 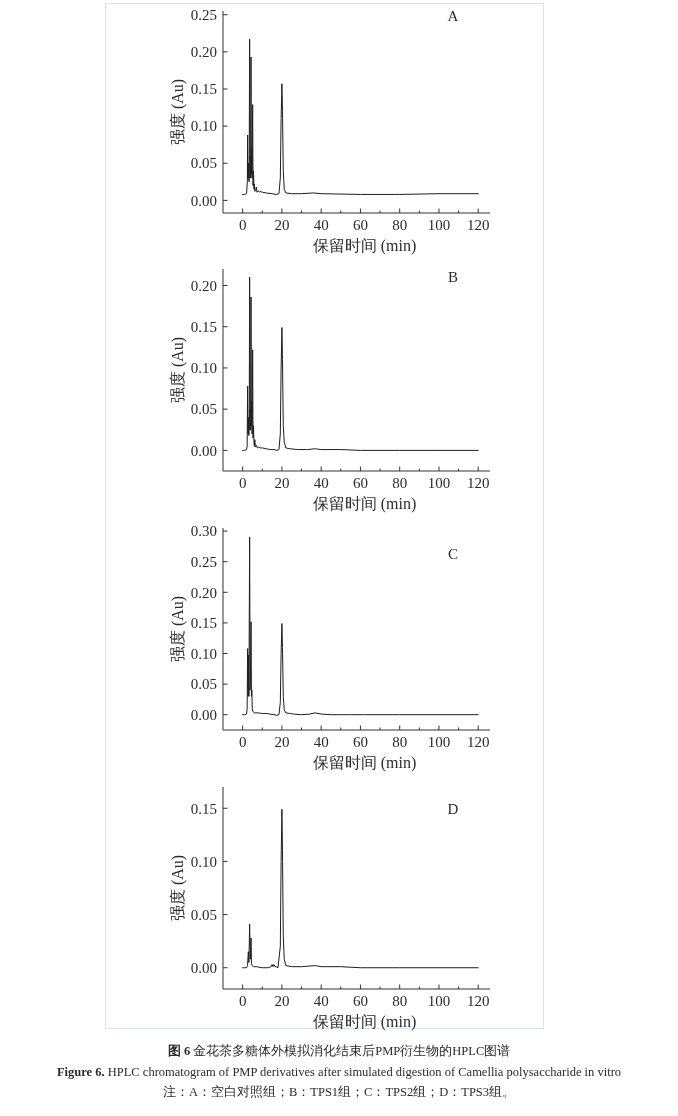 What do you see at coordinates (339, 1092) in the screenshot?
I see `text: 注：A：空白对照组；B：TPS1组；C：TPS2组；D：TPS3组。` at bounding box center [339, 1092].